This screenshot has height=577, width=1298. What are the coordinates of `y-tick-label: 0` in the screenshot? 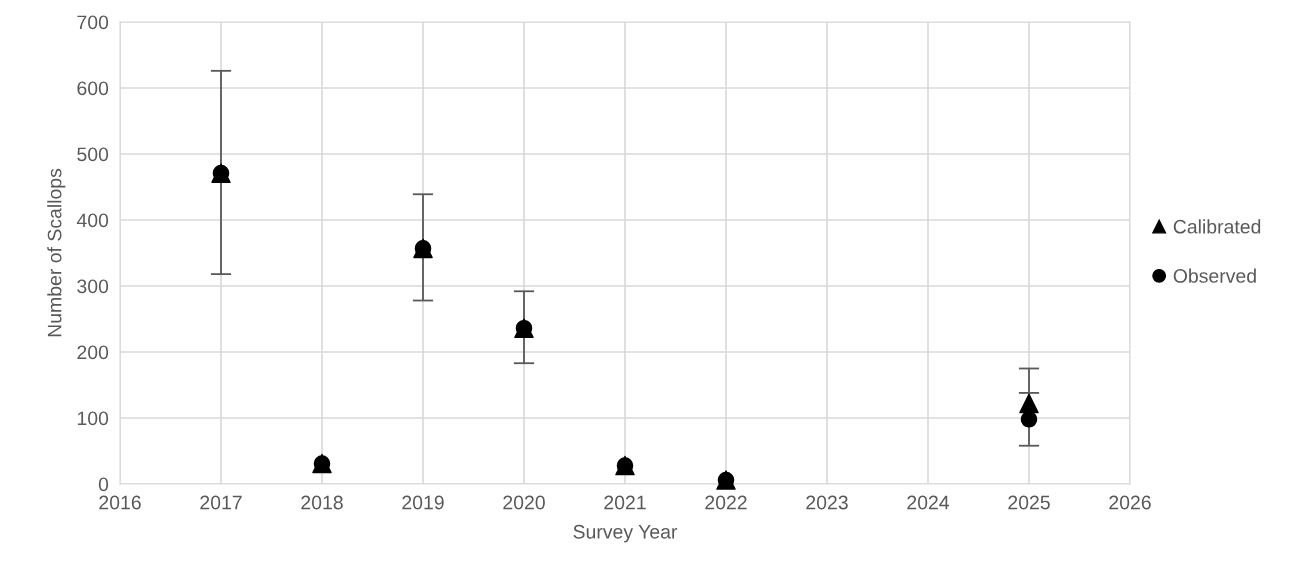 It's located at (103, 484).